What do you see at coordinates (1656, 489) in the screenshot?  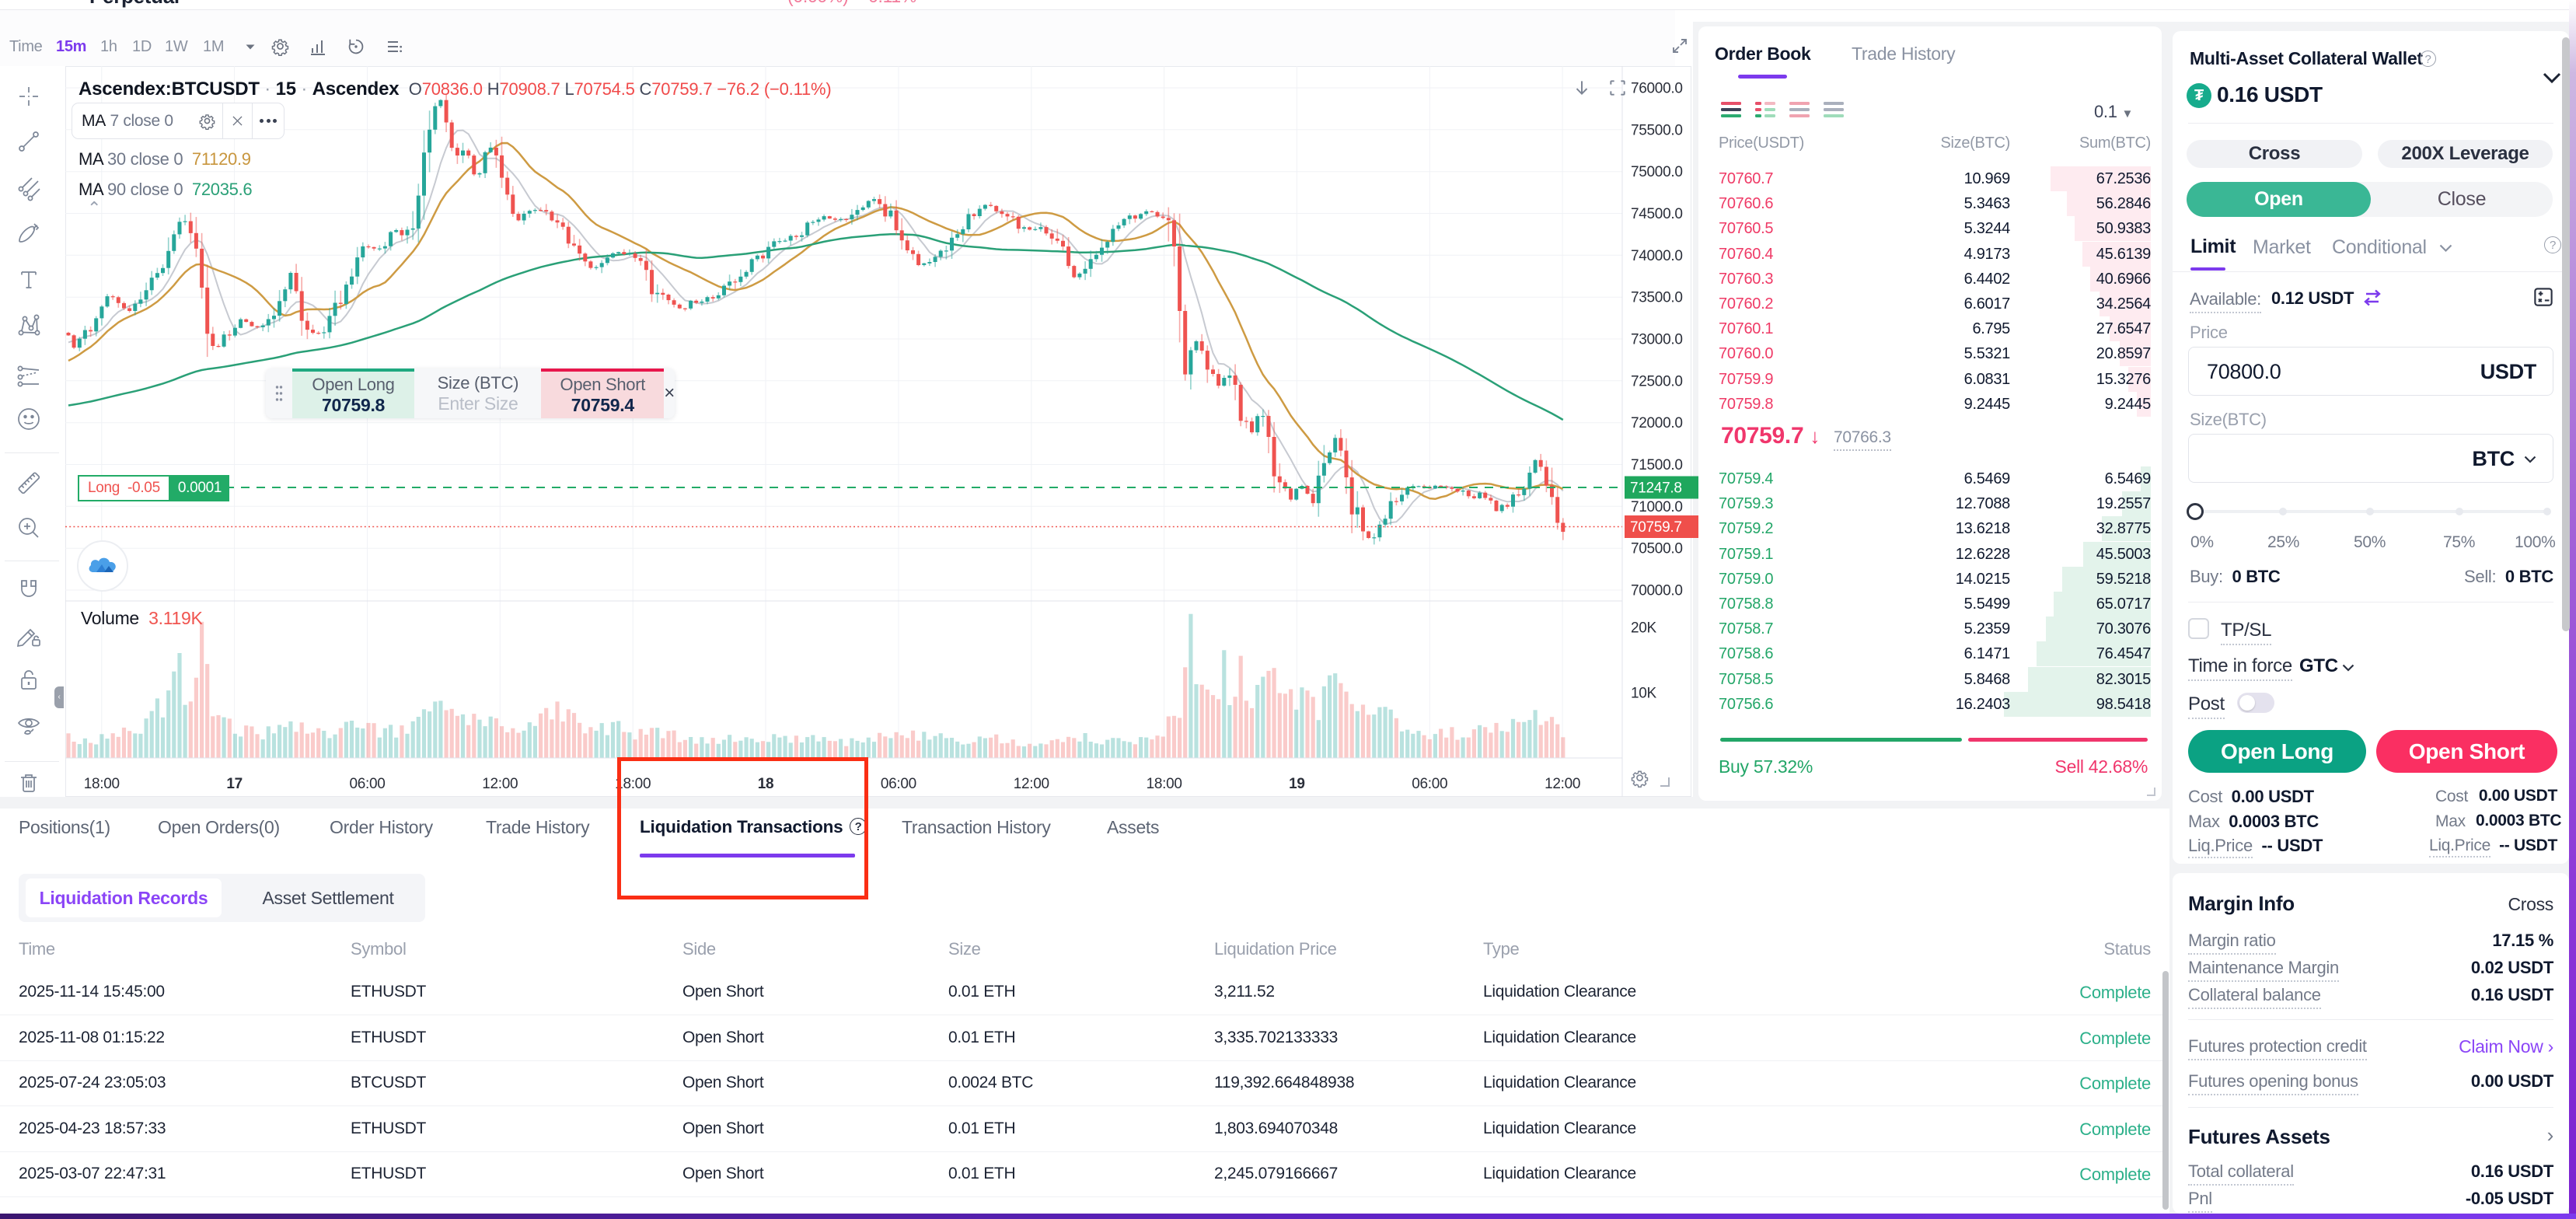 I see `svg-text: 71247.8` at bounding box center [1656, 489].